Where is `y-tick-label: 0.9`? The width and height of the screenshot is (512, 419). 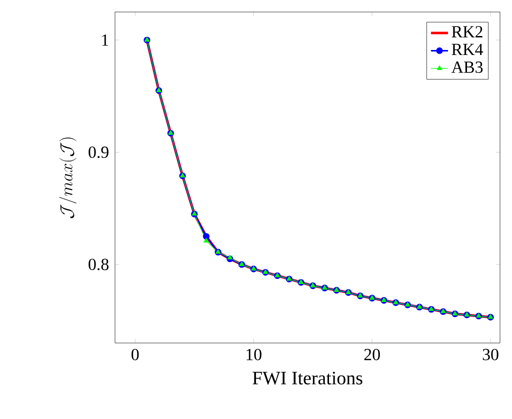 y-tick-label: 0.9 is located at coordinates (98, 152).